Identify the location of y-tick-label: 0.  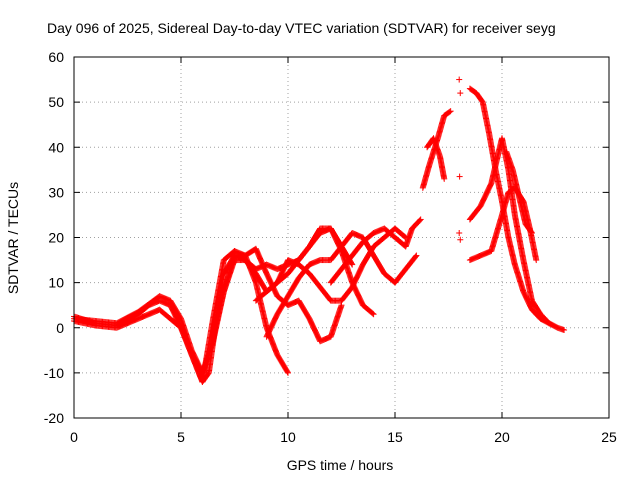
(60, 328).